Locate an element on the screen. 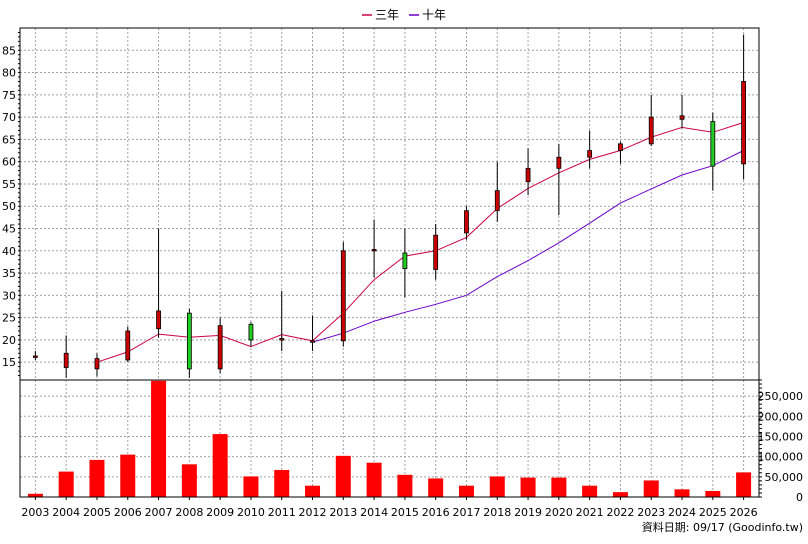 The image size is (808, 544). volume-tick-label: 50,000 is located at coordinates (784, 477).